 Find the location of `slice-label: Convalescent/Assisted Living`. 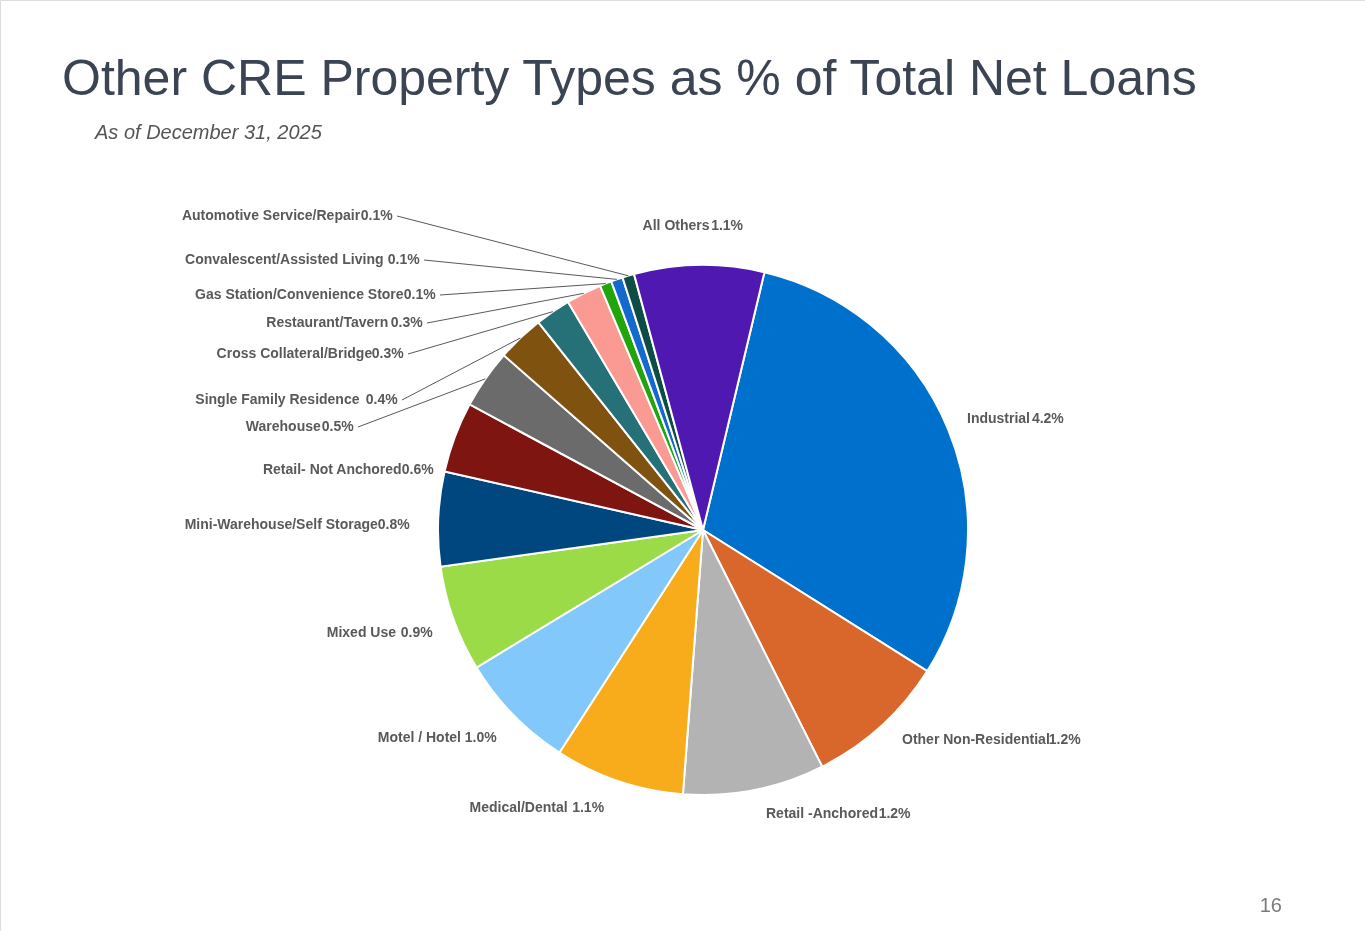

slice-label: Convalescent/Assisted Living is located at coordinates (284, 259).